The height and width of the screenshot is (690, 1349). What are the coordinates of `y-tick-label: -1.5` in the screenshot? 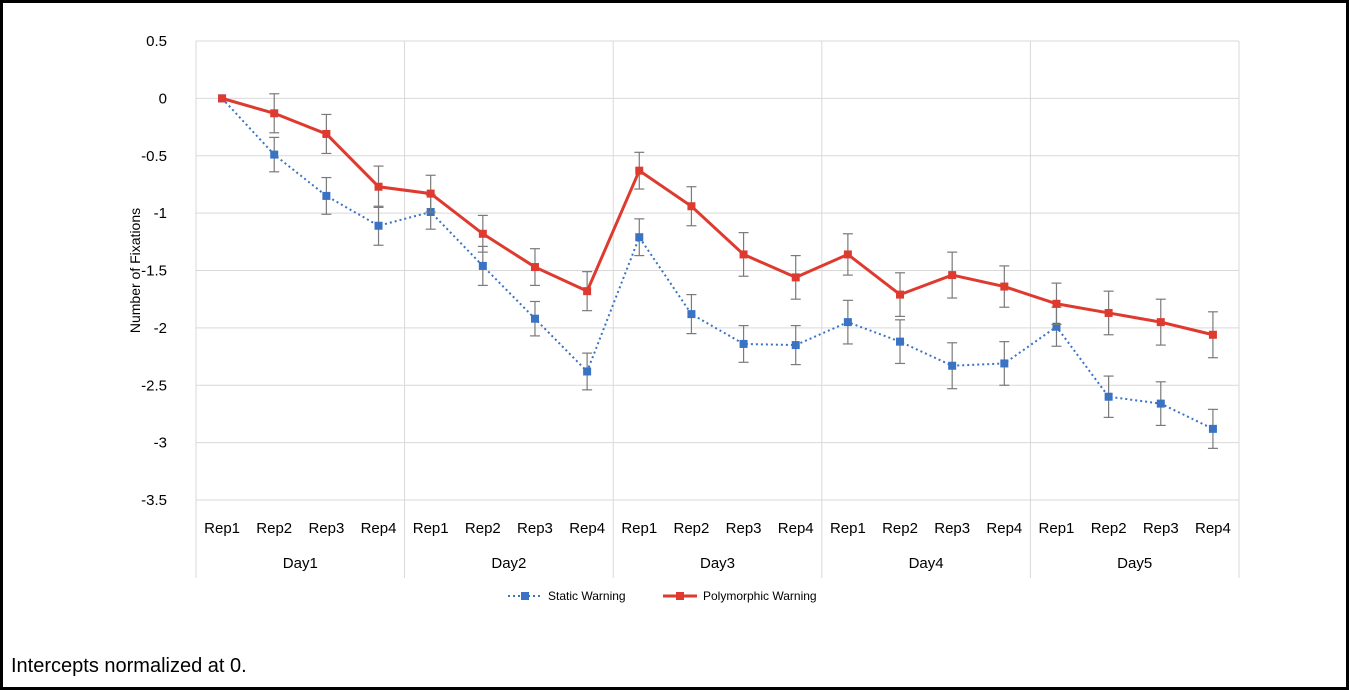 It's located at (154, 271).